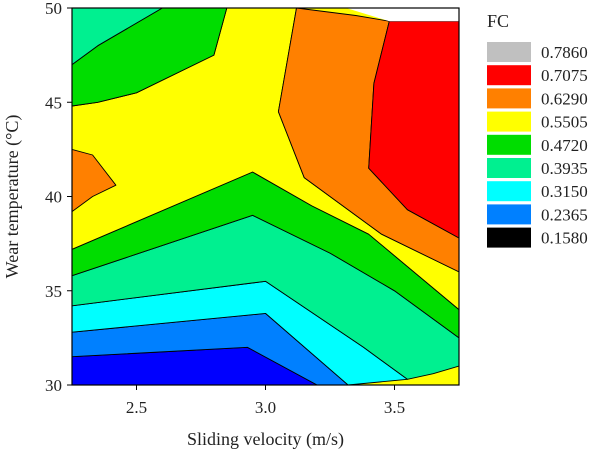 This screenshot has width=600, height=456. I want to click on legend-label: 0.7075, so click(564, 75).